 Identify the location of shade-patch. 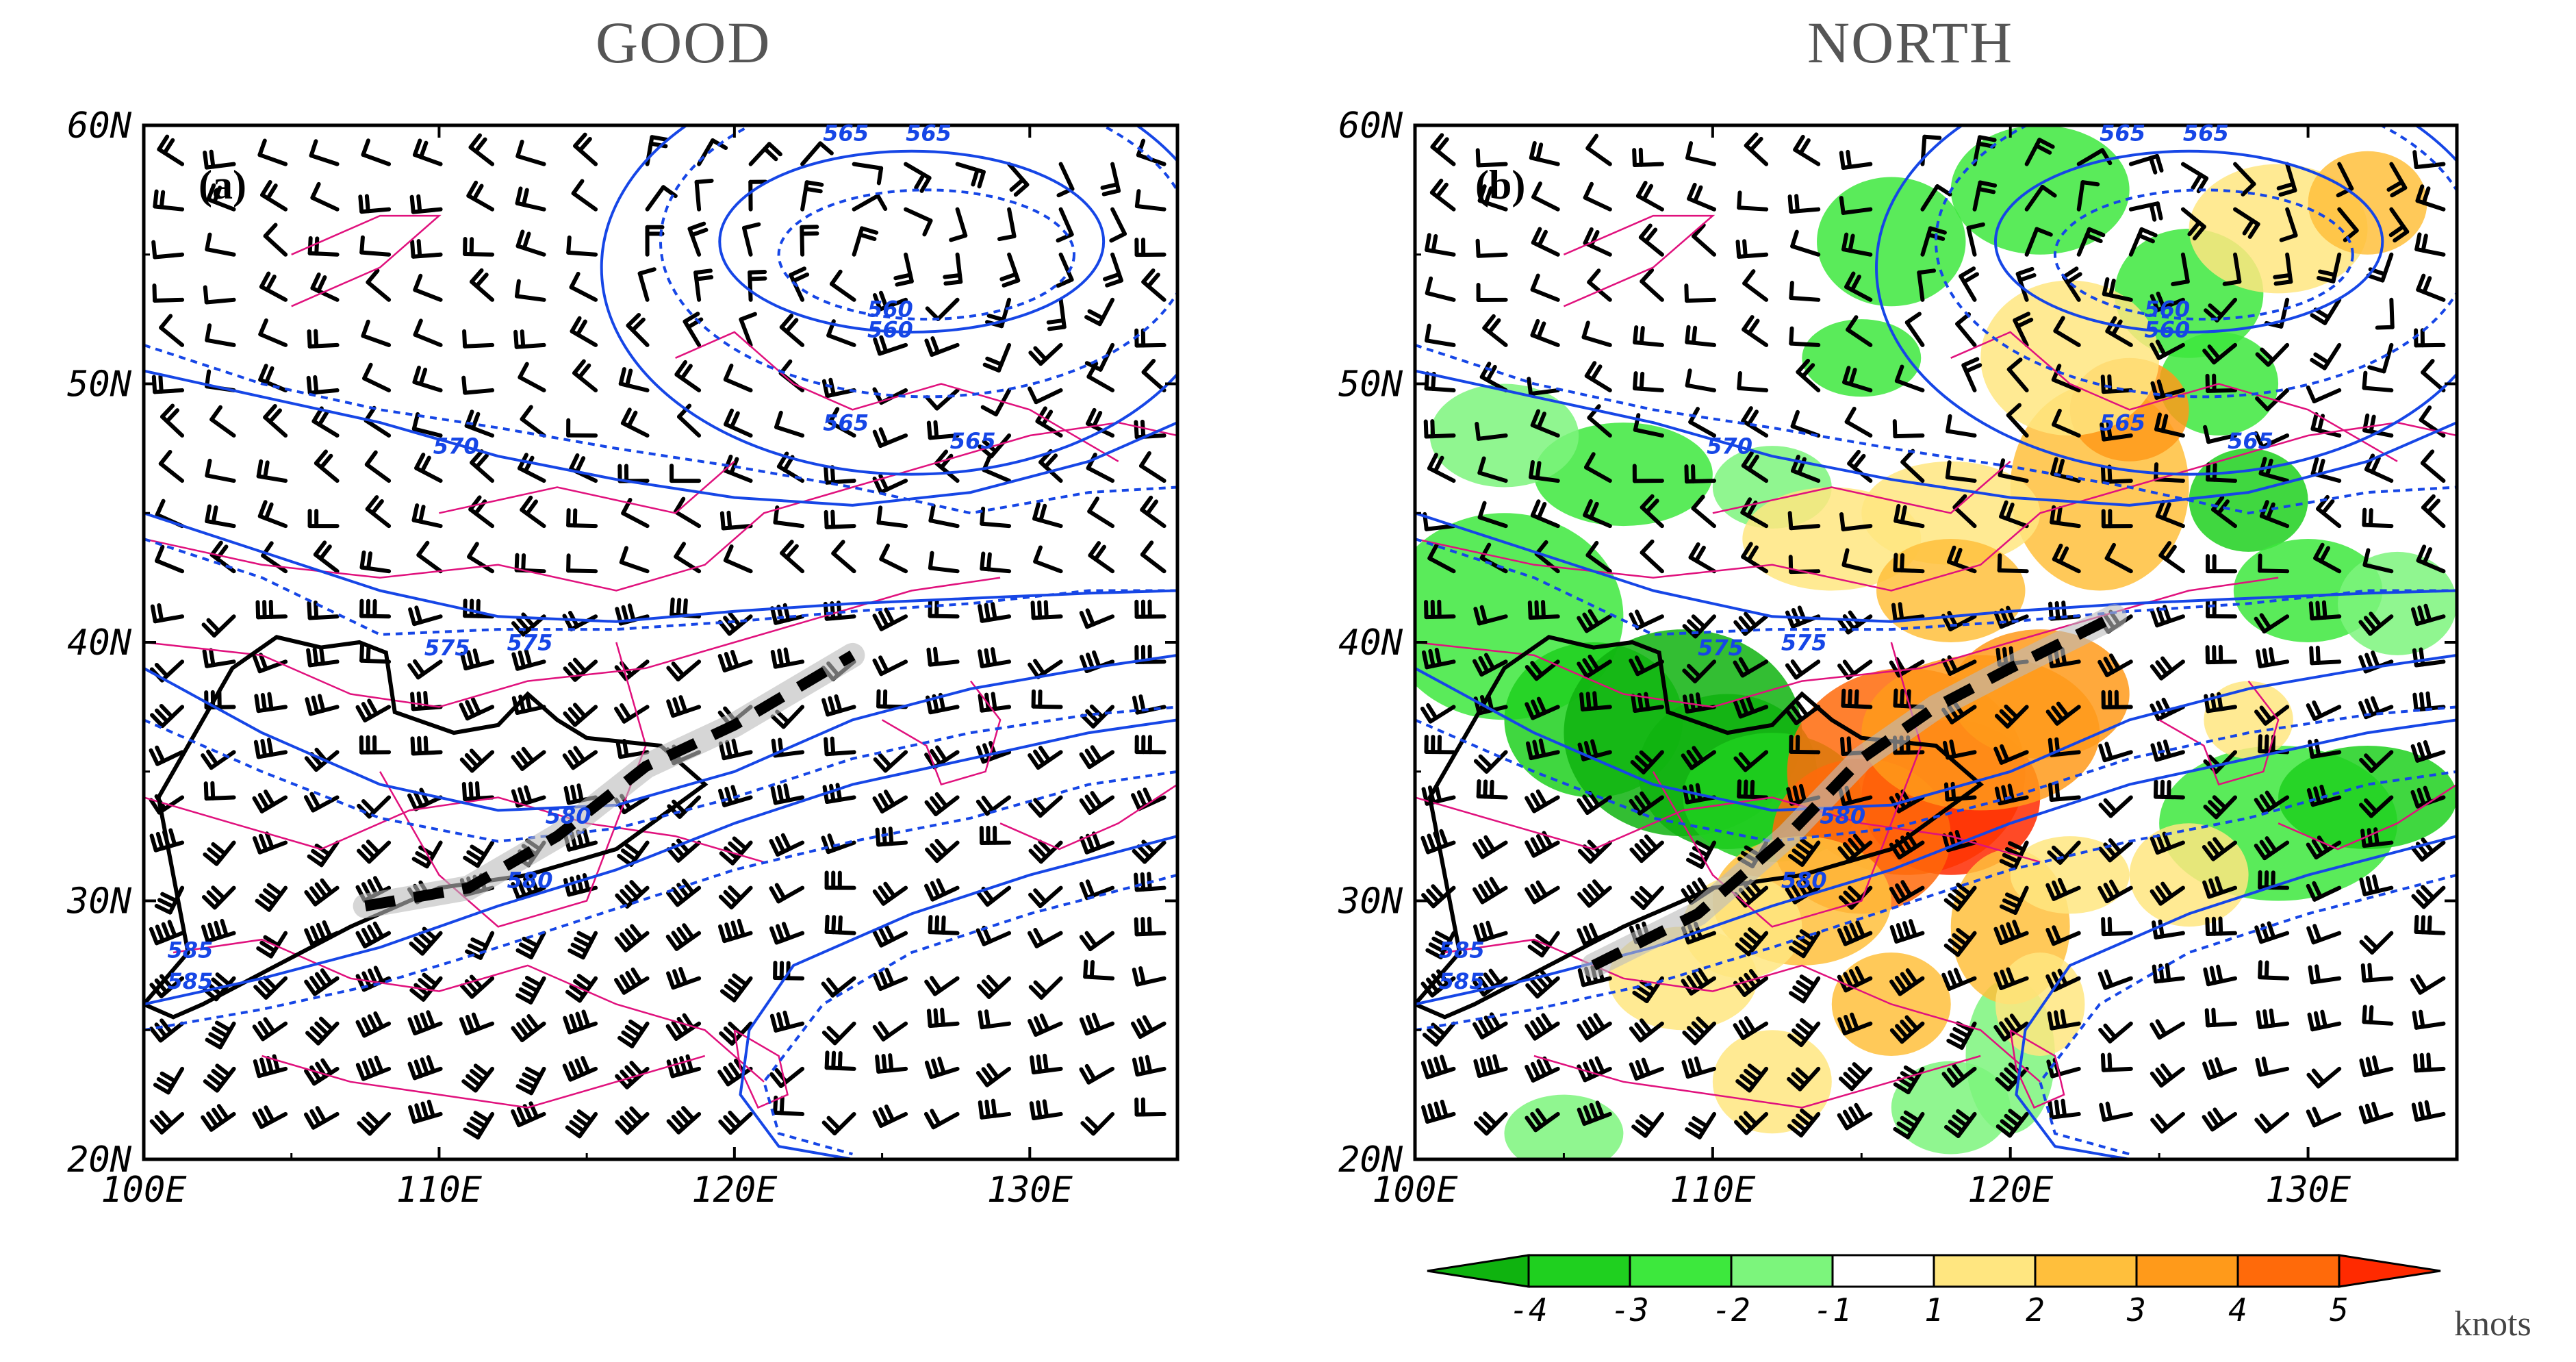
(2040, 694).